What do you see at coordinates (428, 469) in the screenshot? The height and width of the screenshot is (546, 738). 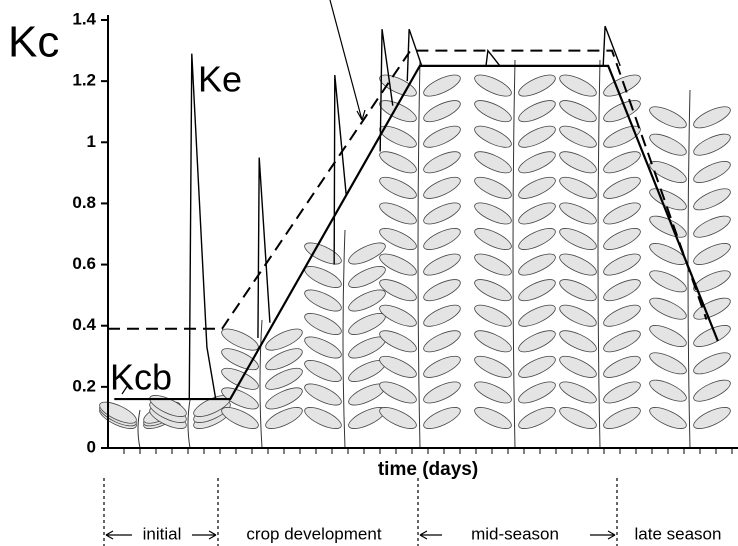 I see `x-axis-label: time (days)` at bounding box center [428, 469].